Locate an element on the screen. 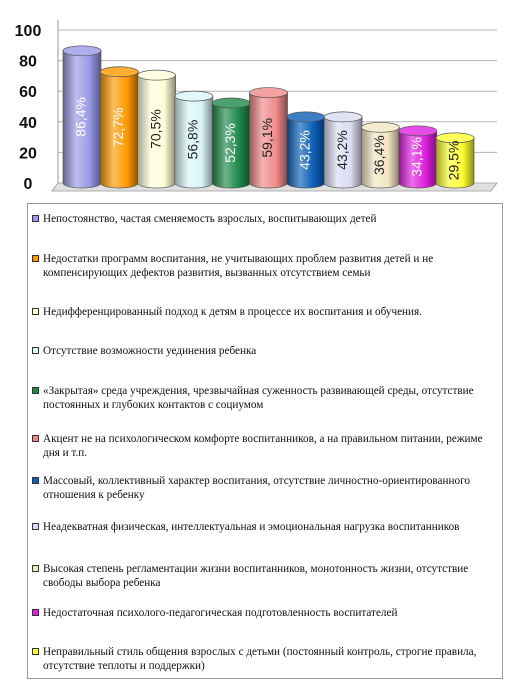 Image resolution: width=505 pixels, height=687 pixels. data-label-9: 36,4% is located at coordinates (379, 155).